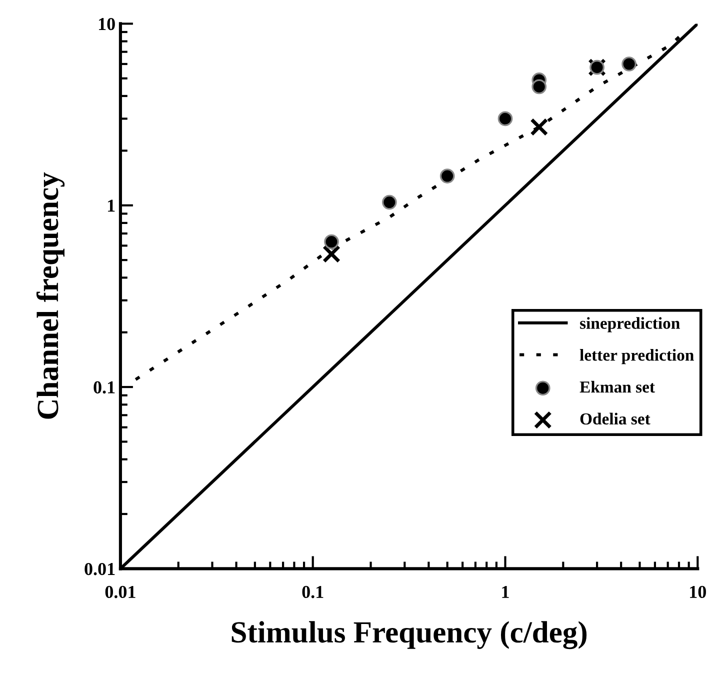 This screenshot has height=677, width=717. I want to click on y-tick-label: 0.01, so click(99, 569).